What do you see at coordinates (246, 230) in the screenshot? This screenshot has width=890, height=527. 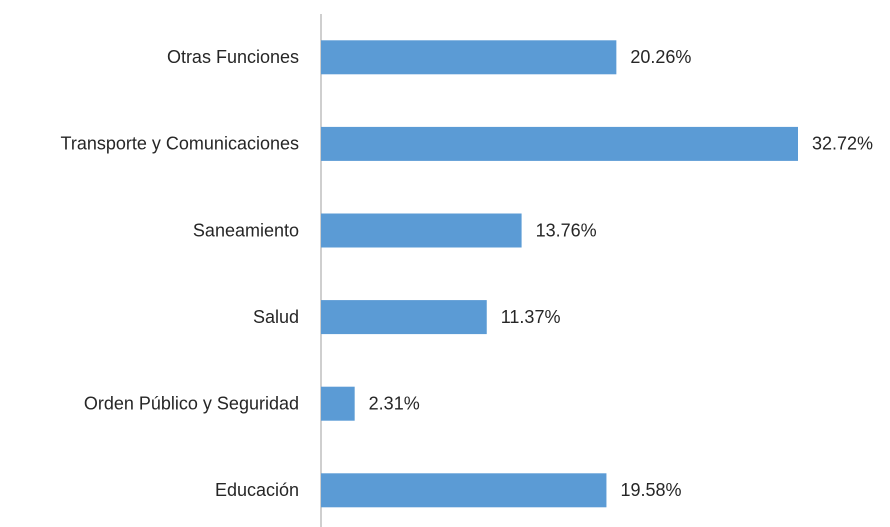 I see `y-tick-label: Saneamiento` at bounding box center [246, 230].